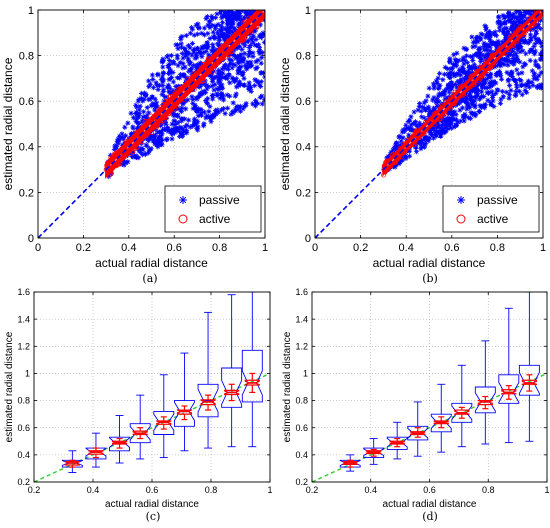 The height and width of the screenshot is (528, 550). Describe the element at coordinates (315, 248) in the screenshot. I see `x-tick-label: 0` at that location.